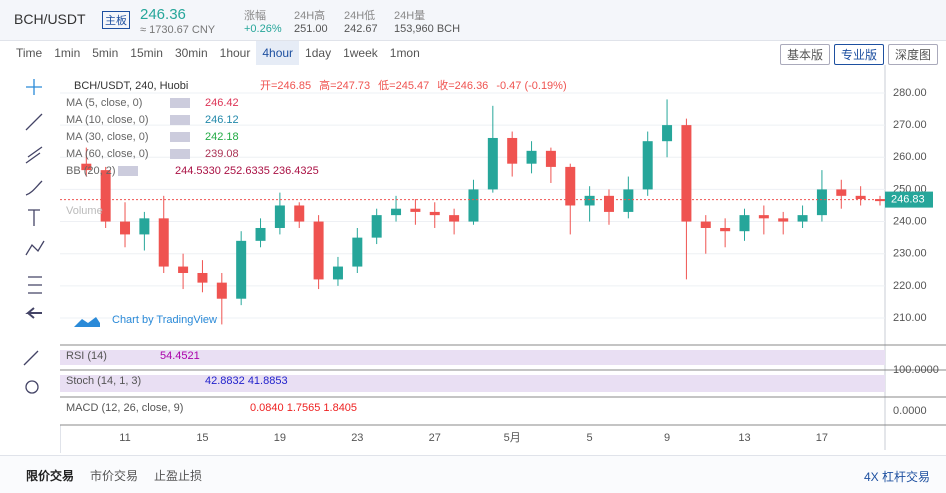 The image size is (946, 493). Describe the element at coordinates (912, 54) in the screenshot. I see `view-button: 深度图` at that location.